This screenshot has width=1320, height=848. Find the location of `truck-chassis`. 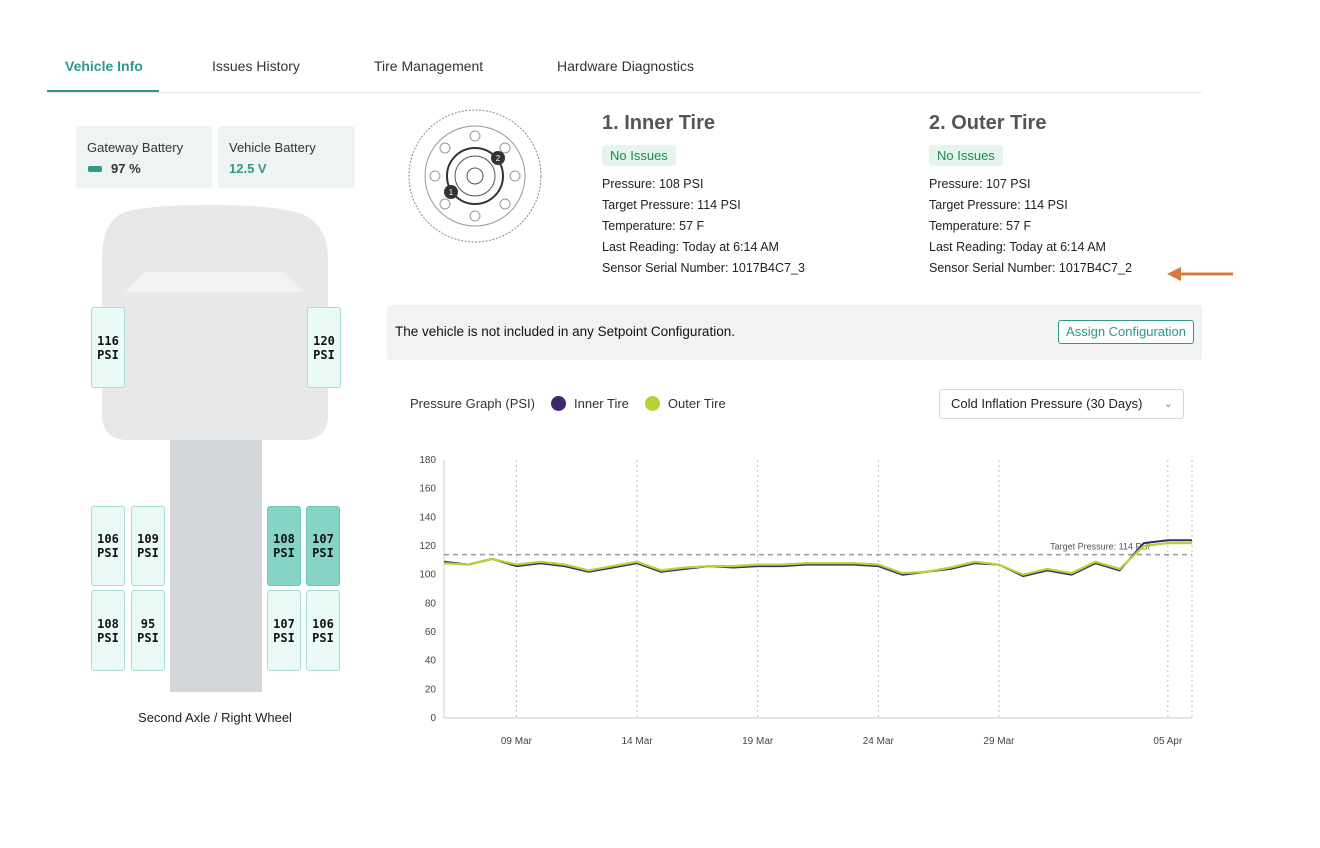

truck-chassis is located at coordinates (216, 561).